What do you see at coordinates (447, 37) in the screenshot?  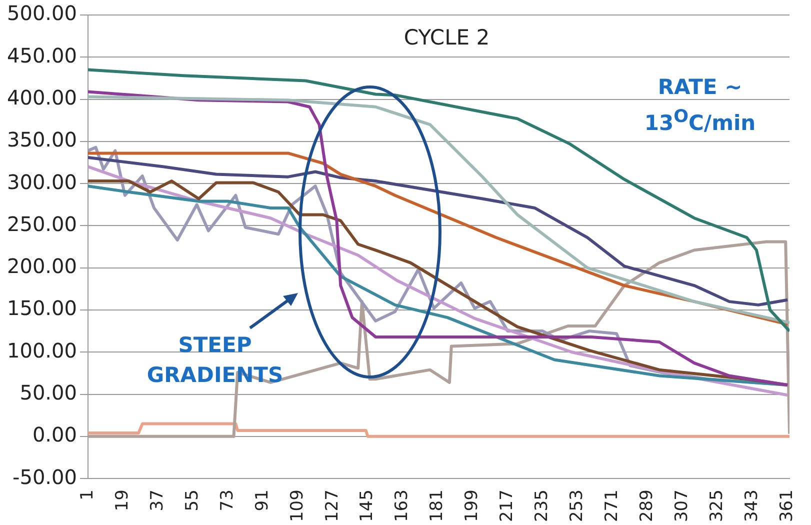 I see `text: CYCLE 2` at bounding box center [447, 37].